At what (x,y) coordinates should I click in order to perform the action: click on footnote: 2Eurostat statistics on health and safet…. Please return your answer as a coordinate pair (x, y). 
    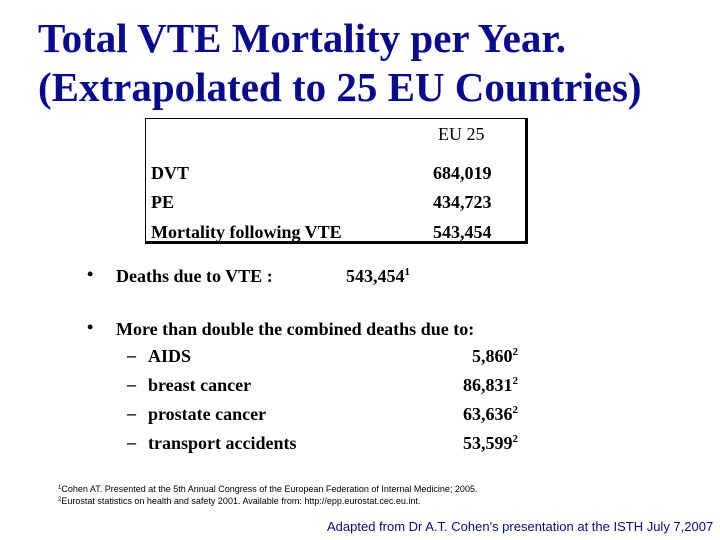
    Looking at the image, I should click on (239, 501).